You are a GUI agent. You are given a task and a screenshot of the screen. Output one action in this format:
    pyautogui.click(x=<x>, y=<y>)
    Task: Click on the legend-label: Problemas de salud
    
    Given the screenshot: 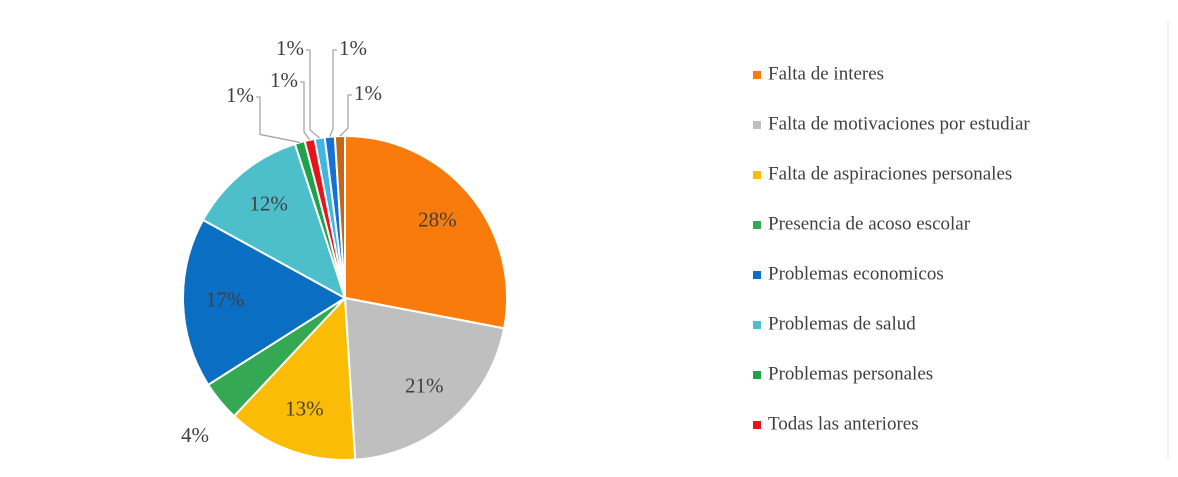 What is the action you would take?
    pyautogui.click(x=842, y=323)
    